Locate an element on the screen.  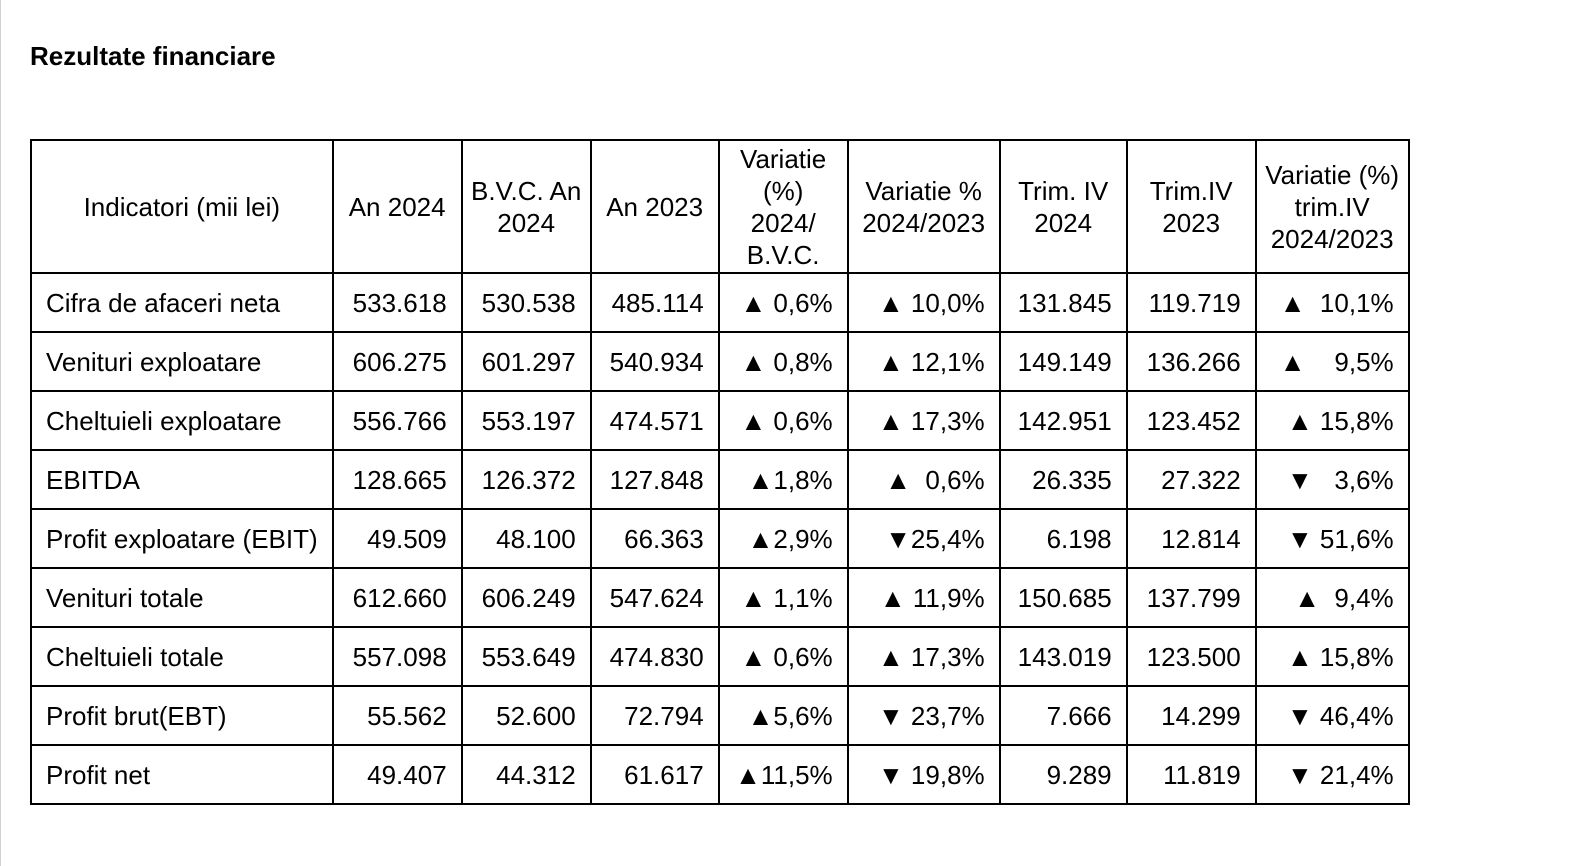
header-trim-iv-2023: Trim.IV 2023 is located at coordinates (1191, 206).